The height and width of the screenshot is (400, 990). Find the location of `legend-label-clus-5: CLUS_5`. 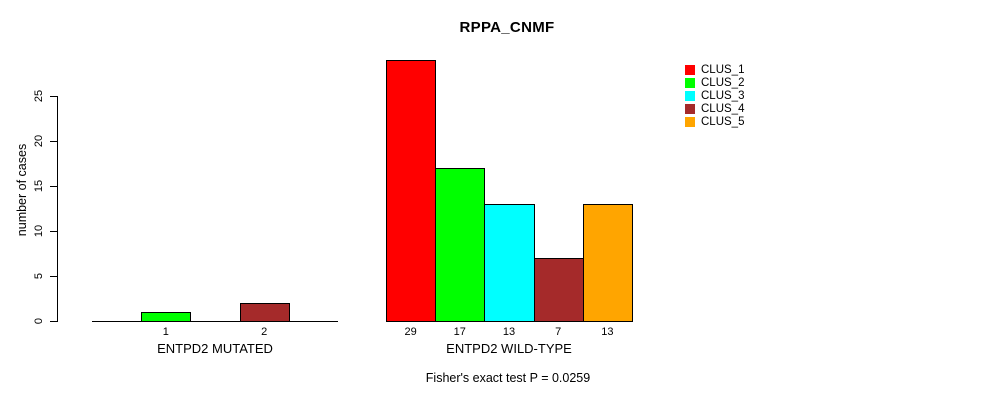

legend-label-clus-5: CLUS_5 is located at coordinates (723, 121).